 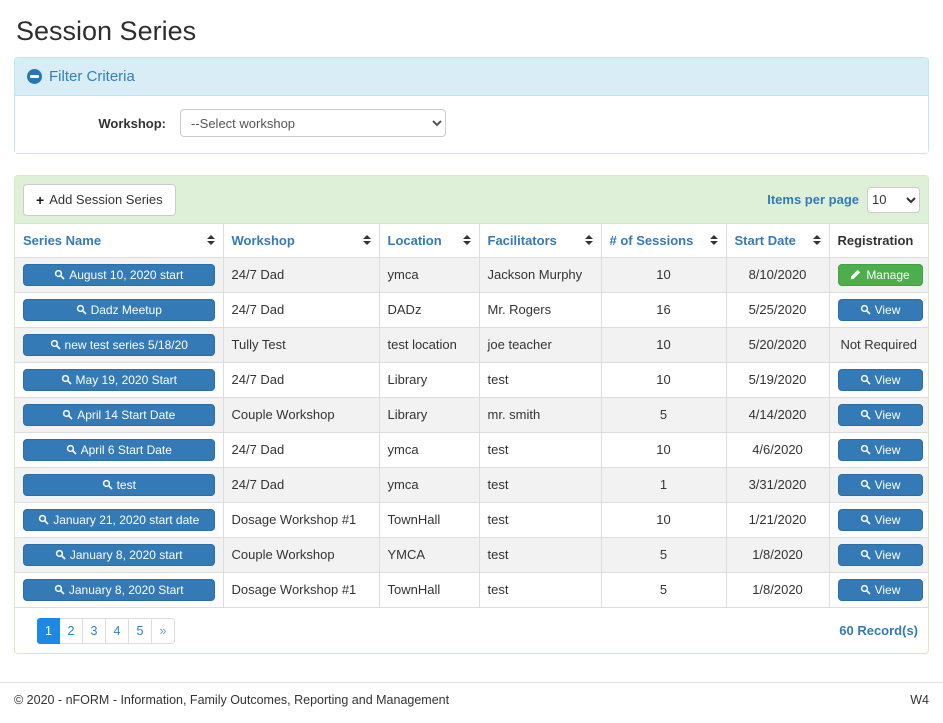 What do you see at coordinates (880, 274) in the screenshot?
I see `manage-button: Manage` at bounding box center [880, 274].